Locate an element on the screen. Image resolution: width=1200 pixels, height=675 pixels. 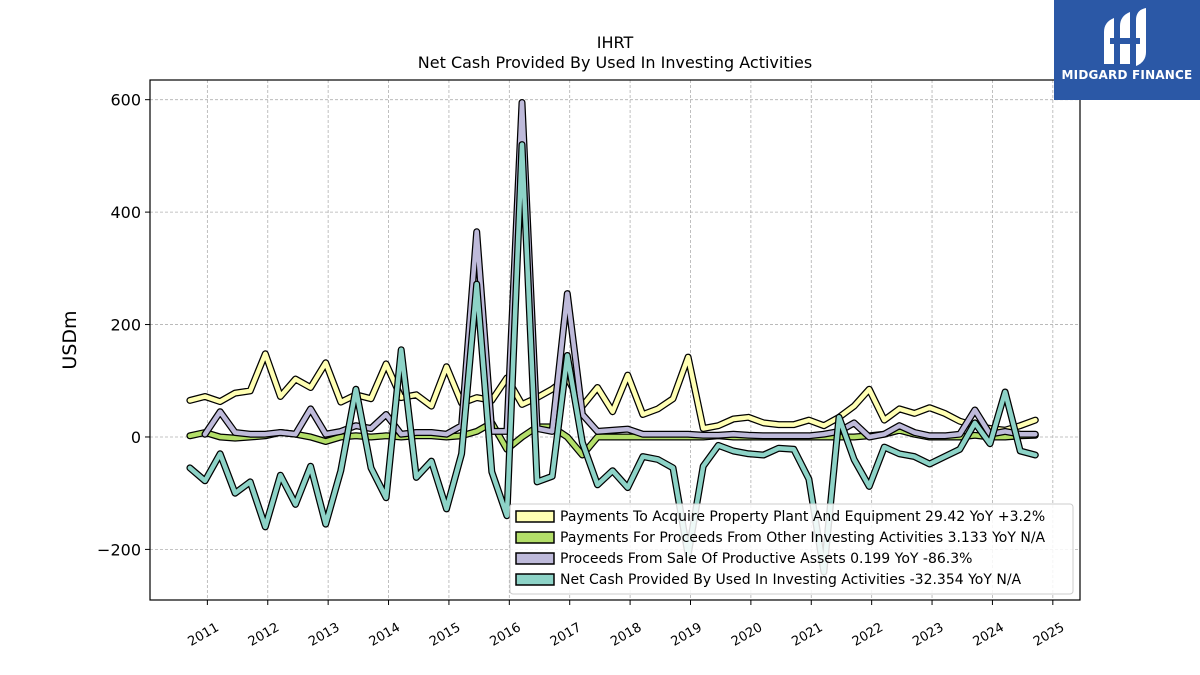
x-tick-label: 2016 is located at coordinates (505, 635).